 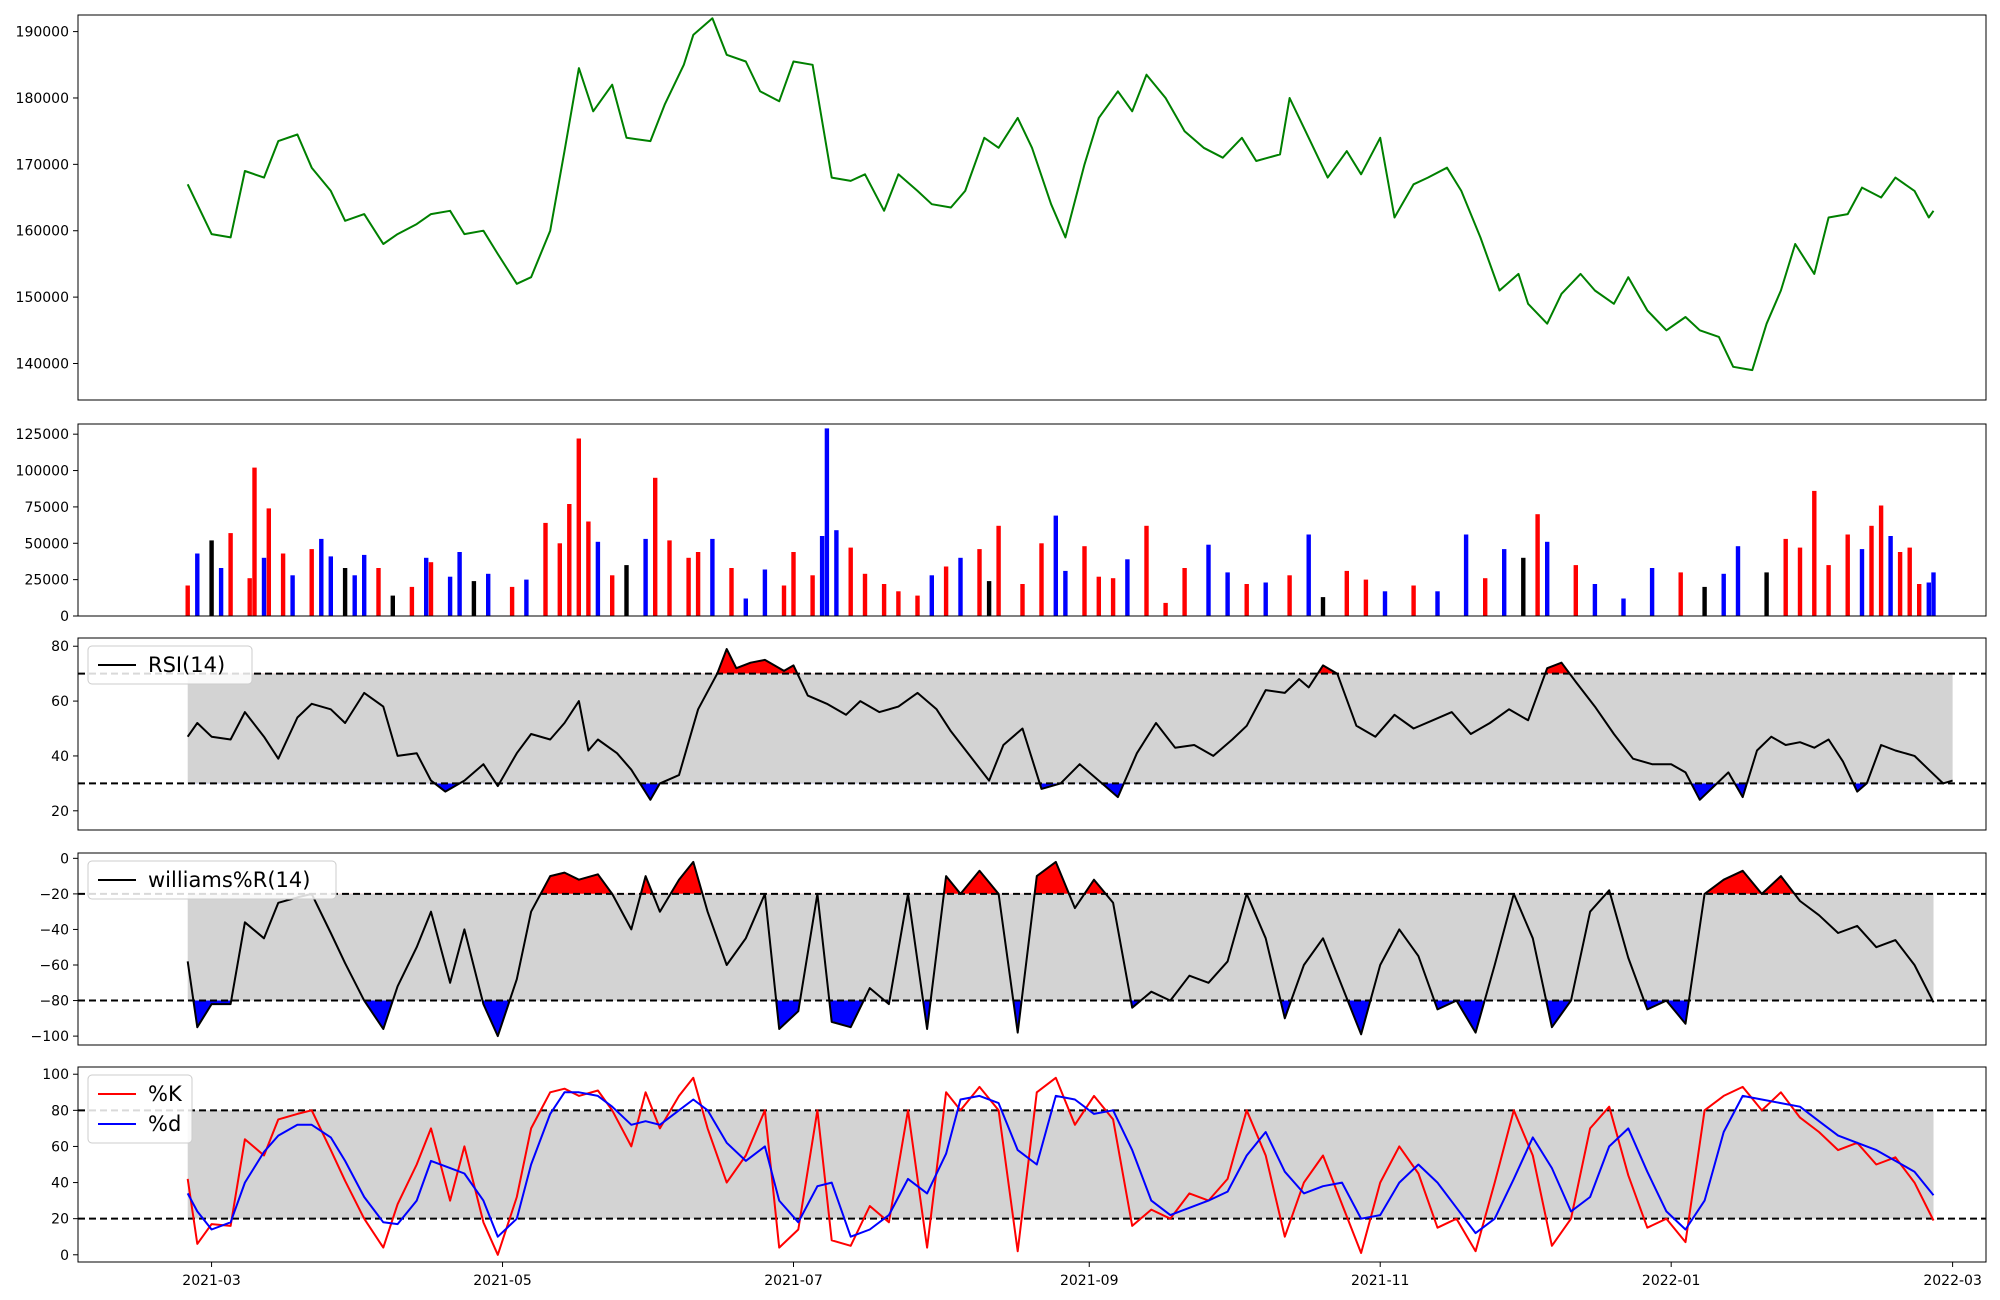 I want to click on x-tick-label: 2022-03, so click(x=1952, y=1281).